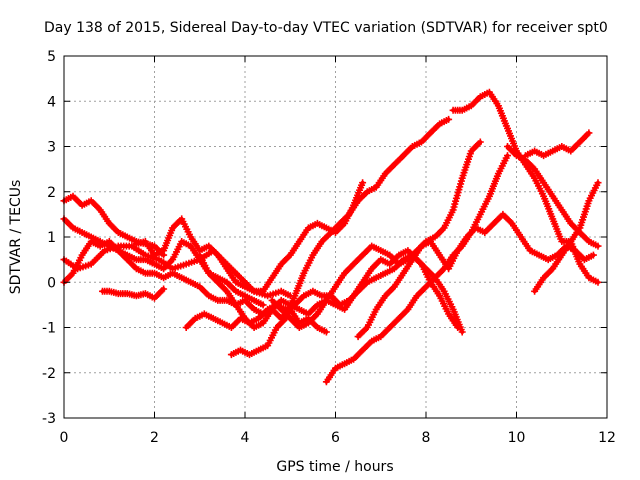 This screenshot has height=480, width=640. Describe the element at coordinates (334, 467) in the screenshot. I see `x-axis-label: GPS time / hours` at that location.